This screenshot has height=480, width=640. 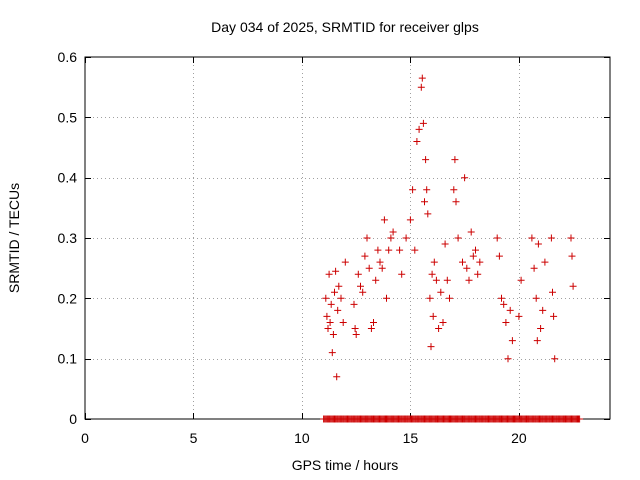 What do you see at coordinates (411, 438) in the screenshot?
I see `x-tick-label: 15` at bounding box center [411, 438].